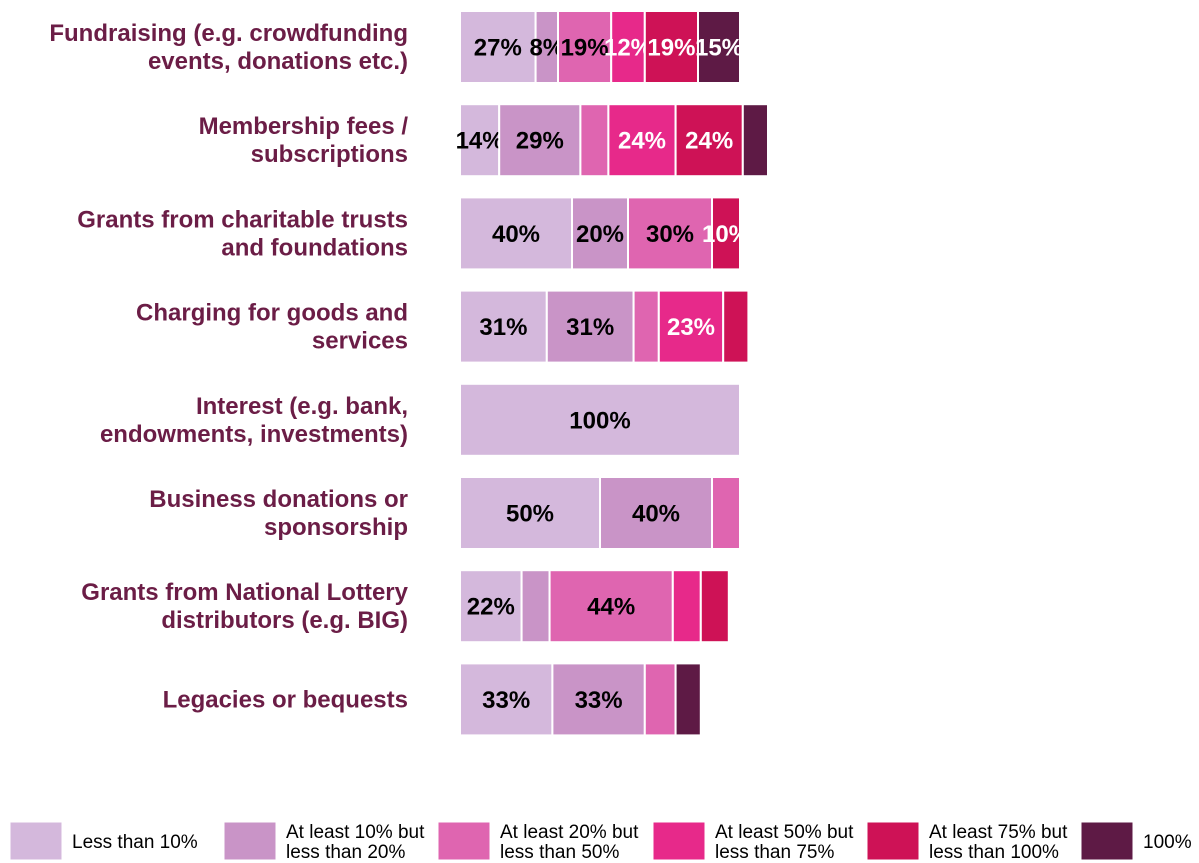 The image size is (1199, 863). What do you see at coordinates (254, 434) in the screenshot?
I see `category-label-line: endowments, investments)` at bounding box center [254, 434].